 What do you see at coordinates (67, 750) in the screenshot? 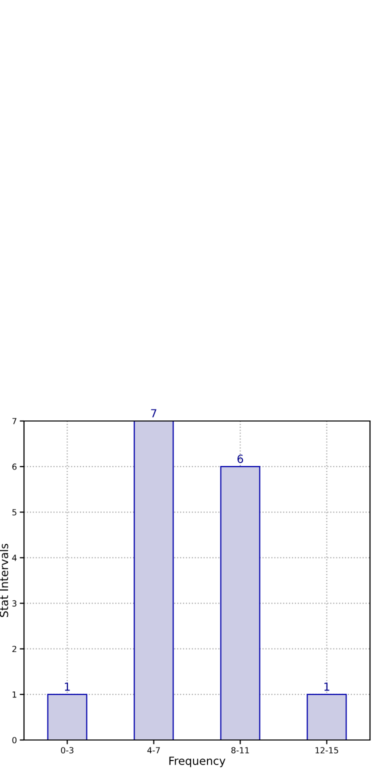
I see `x-tick-label: 0-3` at bounding box center [67, 750].